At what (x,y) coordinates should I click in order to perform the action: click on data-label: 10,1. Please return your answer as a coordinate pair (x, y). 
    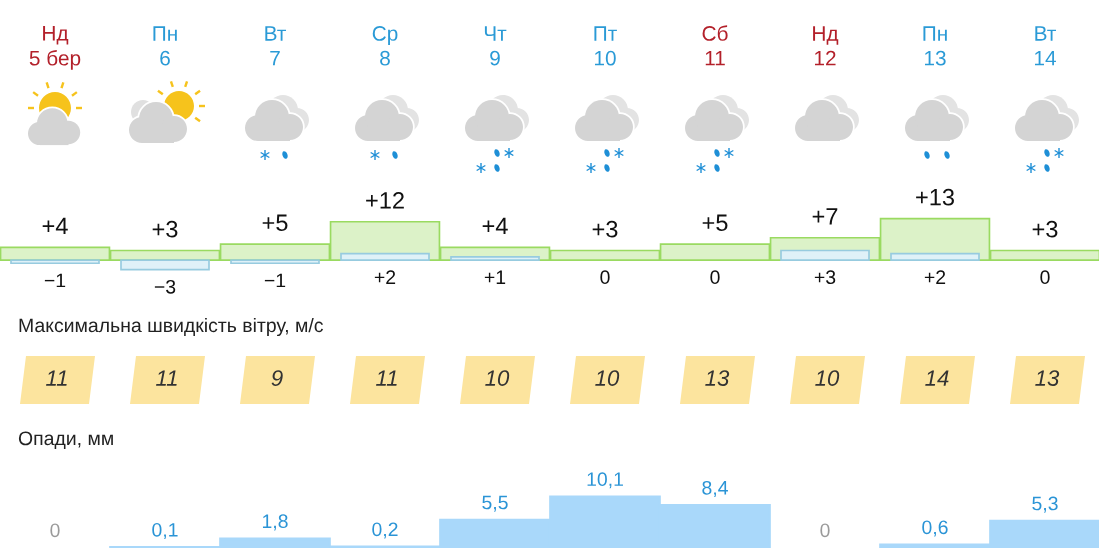
    Looking at the image, I should click on (605, 480).